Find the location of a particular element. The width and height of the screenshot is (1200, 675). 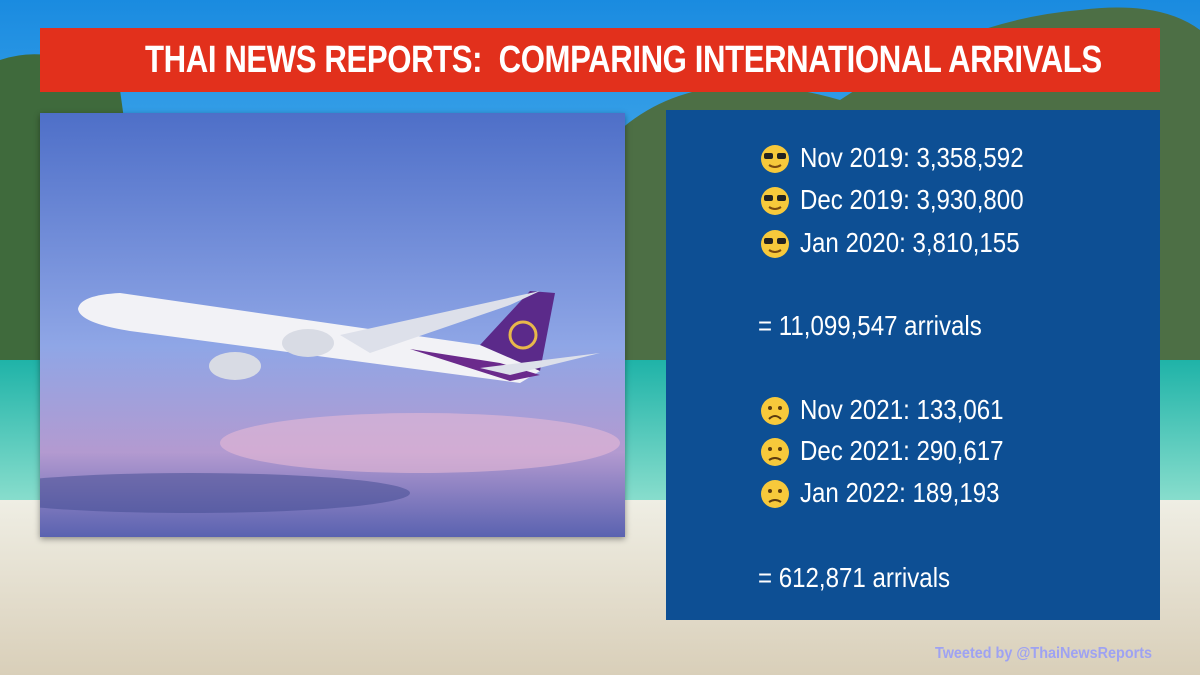

arrivals-total: = 11,099,547 arrivals is located at coordinates (870, 325).